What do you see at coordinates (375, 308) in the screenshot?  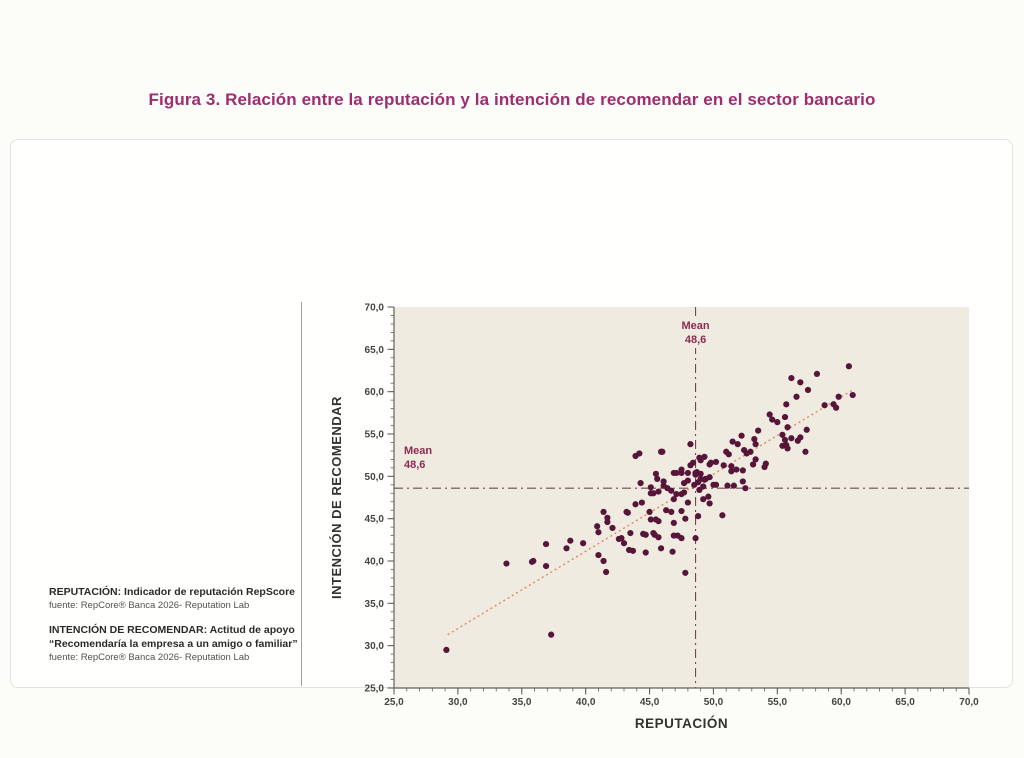 I see `y-tick-label: 70,0` at bounding box center [375, 308].